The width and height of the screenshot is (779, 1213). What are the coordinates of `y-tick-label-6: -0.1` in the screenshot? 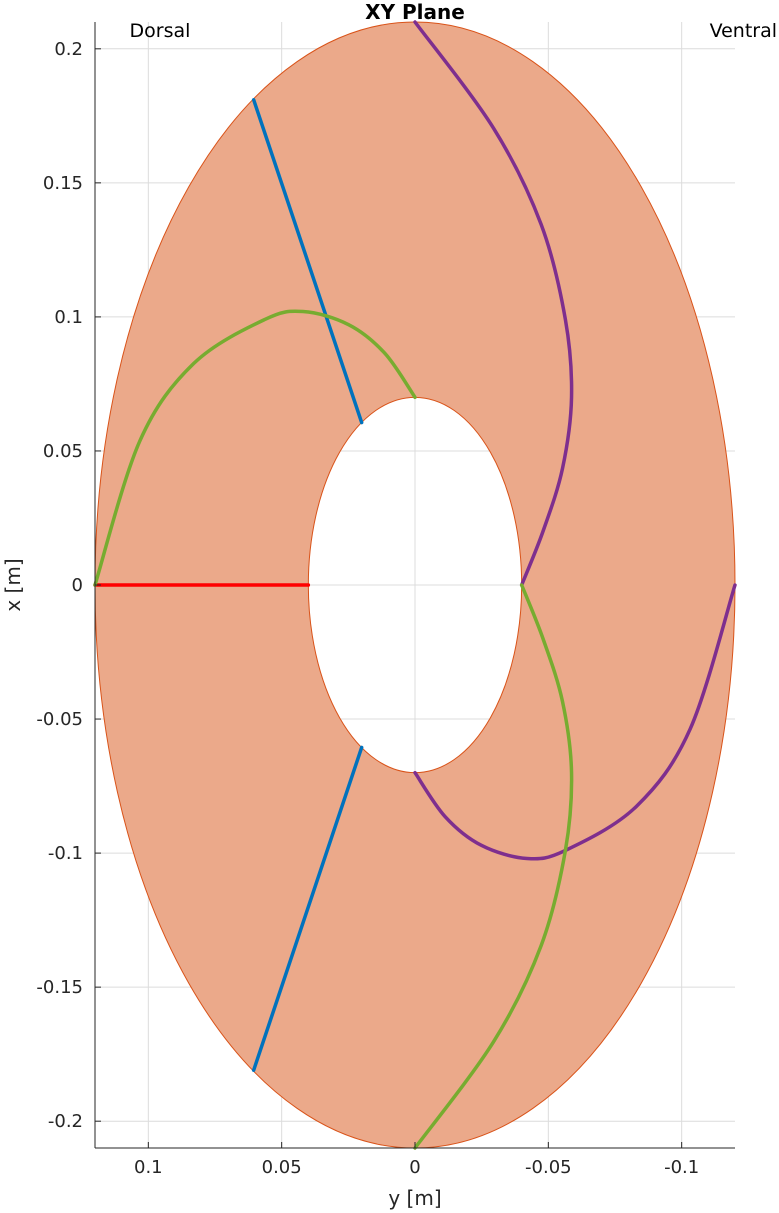 It's located at (65, 853).